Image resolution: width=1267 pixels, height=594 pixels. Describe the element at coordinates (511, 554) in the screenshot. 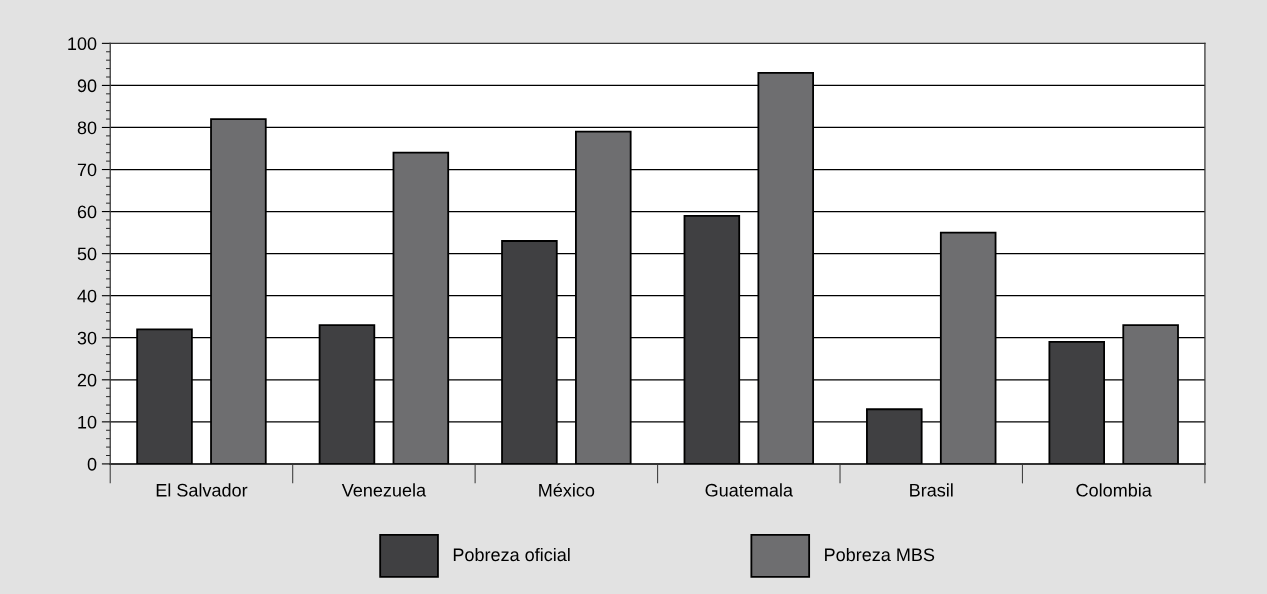

I see `legend-label: Pobreza oficial` at that location.